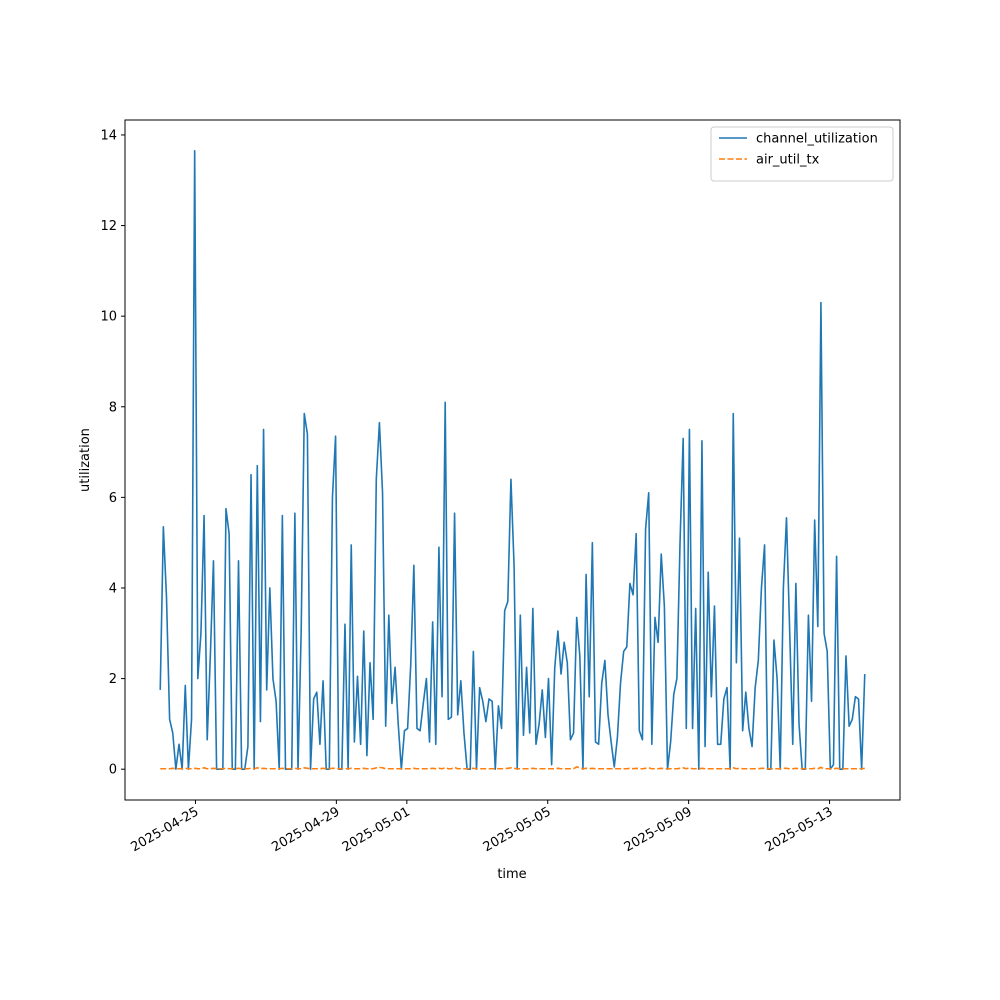 The height and width of the screenshot is (1000, 1000). Describe the element at coordinates (108, 317) in the screenshot. I see `y-tick-label: 10` at that location.